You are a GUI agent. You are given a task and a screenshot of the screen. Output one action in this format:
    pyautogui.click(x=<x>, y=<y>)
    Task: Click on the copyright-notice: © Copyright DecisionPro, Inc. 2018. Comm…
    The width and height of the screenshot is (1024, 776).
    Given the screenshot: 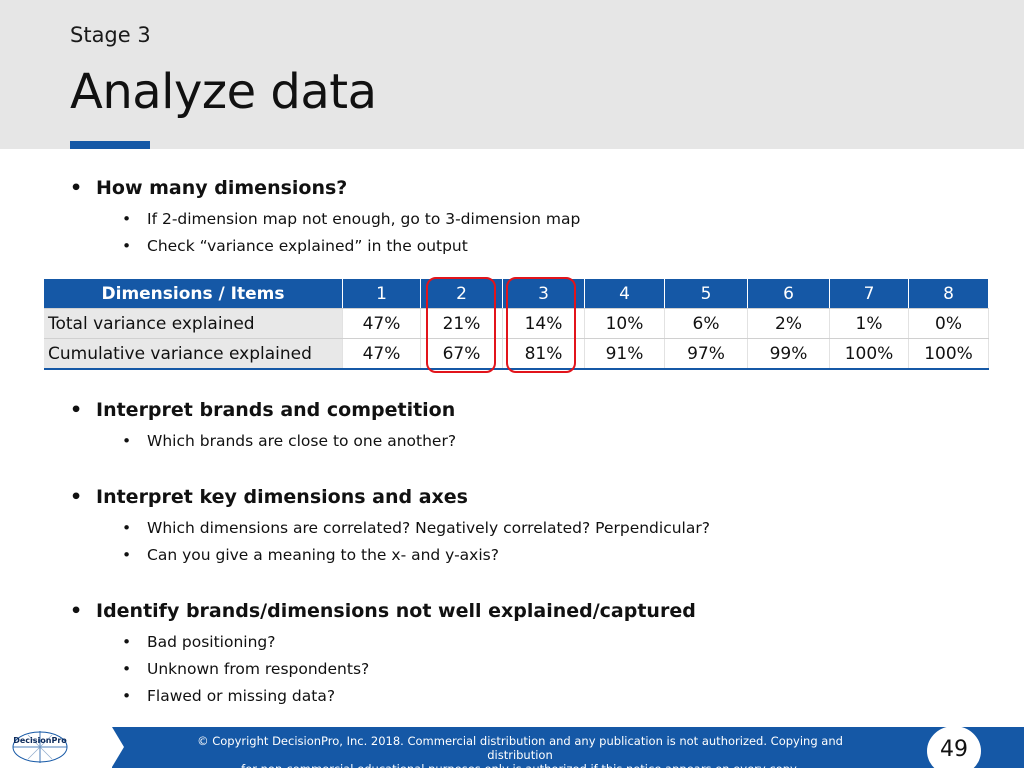 What is the action you would take?
    pyautogui.click(x=520, y=755)
    